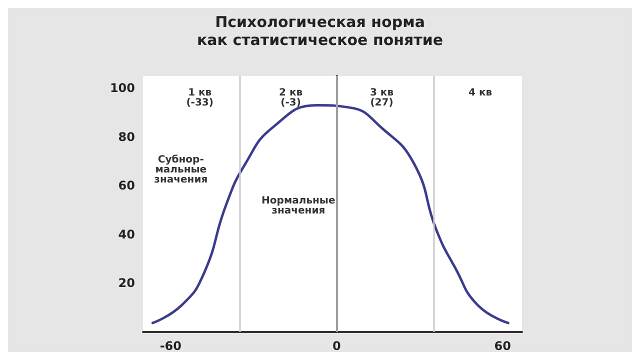 This screenshot has height=360, width=640. What do you see at coordinates (320, 31) in the screenshot?
I see `chart-title: Психологическая норма как статистическое понятие` at bounding box center [320, 31].